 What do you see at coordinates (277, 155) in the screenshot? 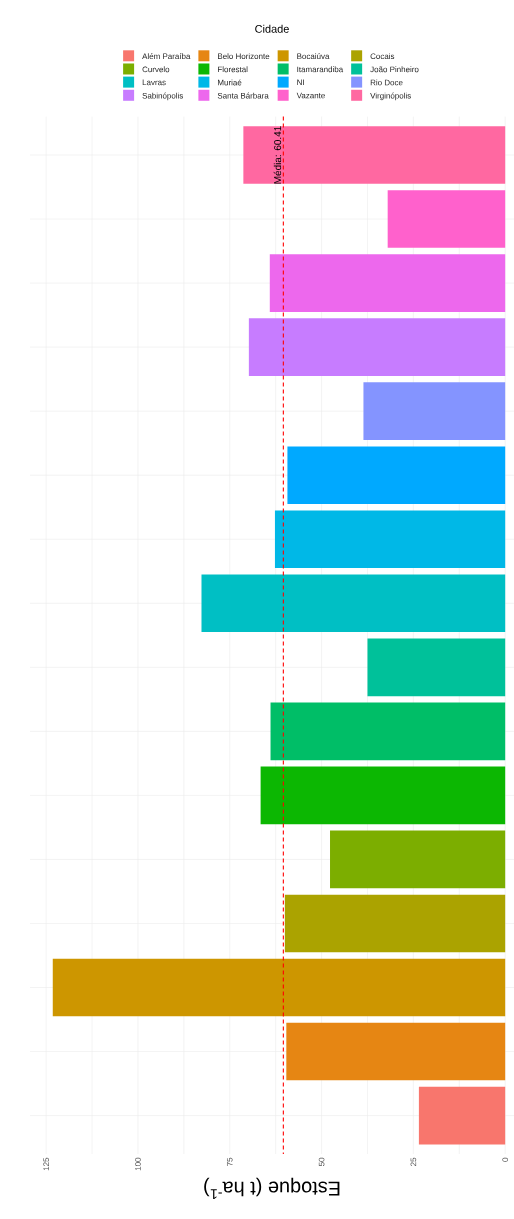
I see `ref-line-label: Média: 60.41` at bounding box center [277, 155].